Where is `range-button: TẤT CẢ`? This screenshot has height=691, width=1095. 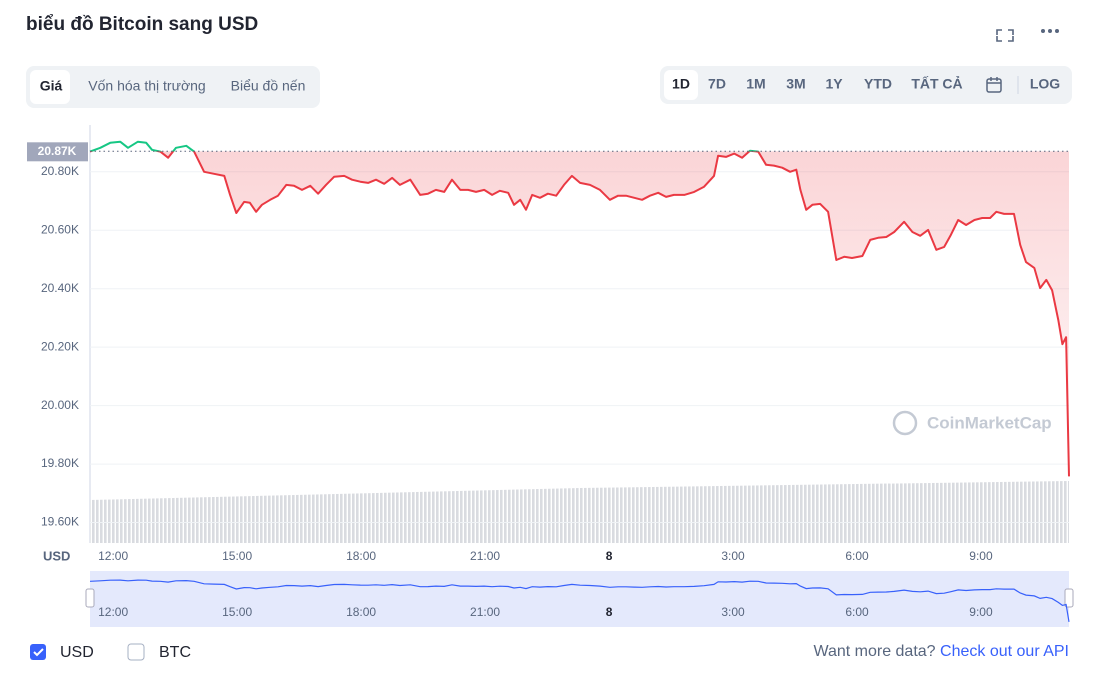 range-button: TẤT CẢ is located at coordinates (936, 84).